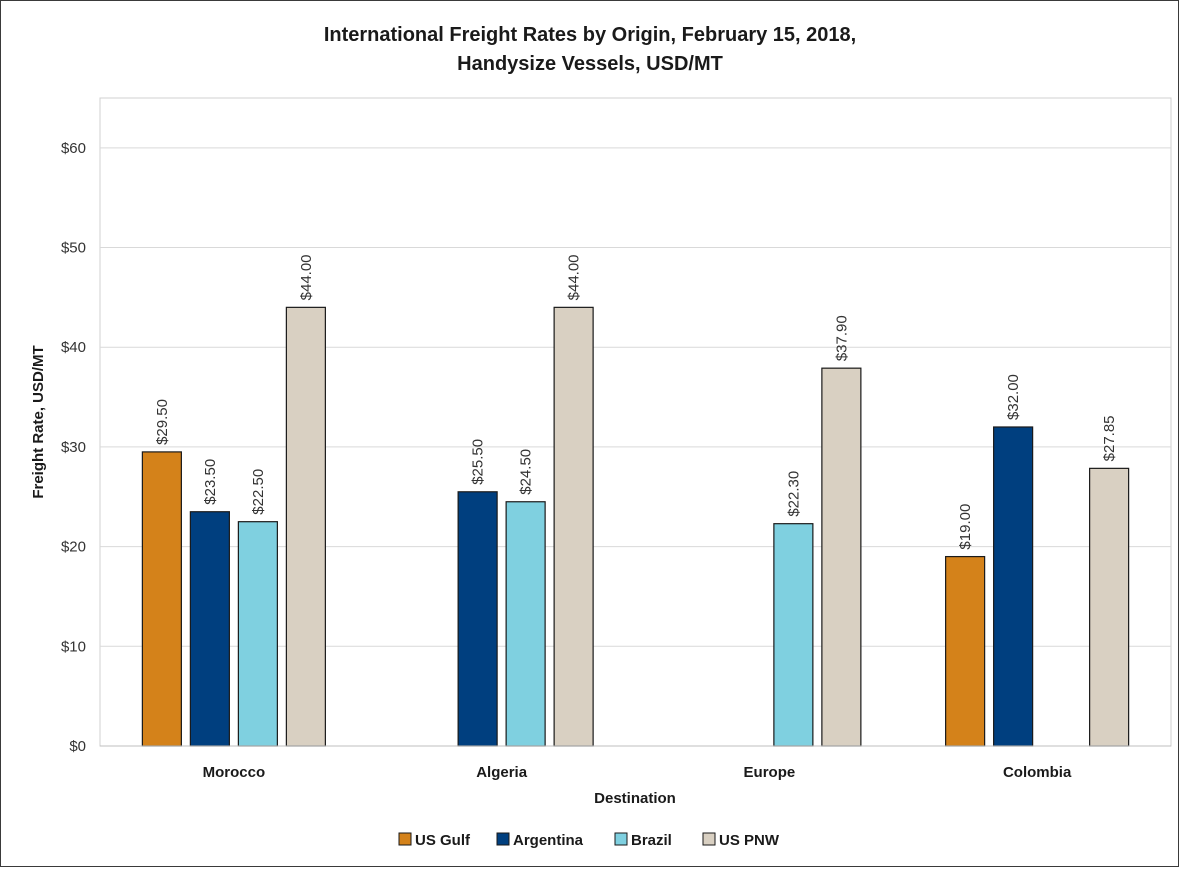 This screenshot has width=1179, height=871. Describe the element at coordinates (637, 772) in the screenshot. I see `x-axis-categories: Morocco Algeria Europe Colombia` at that location.